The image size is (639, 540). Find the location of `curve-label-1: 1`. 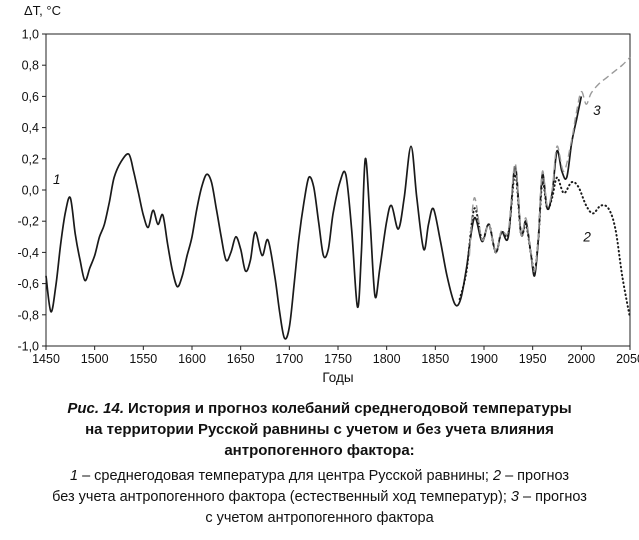

curve-label-1: 1 is located at coordinates (57, 179).